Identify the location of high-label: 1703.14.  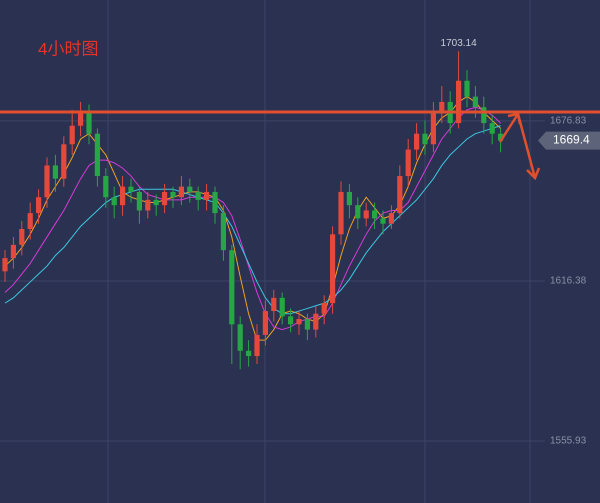
(459, 43).